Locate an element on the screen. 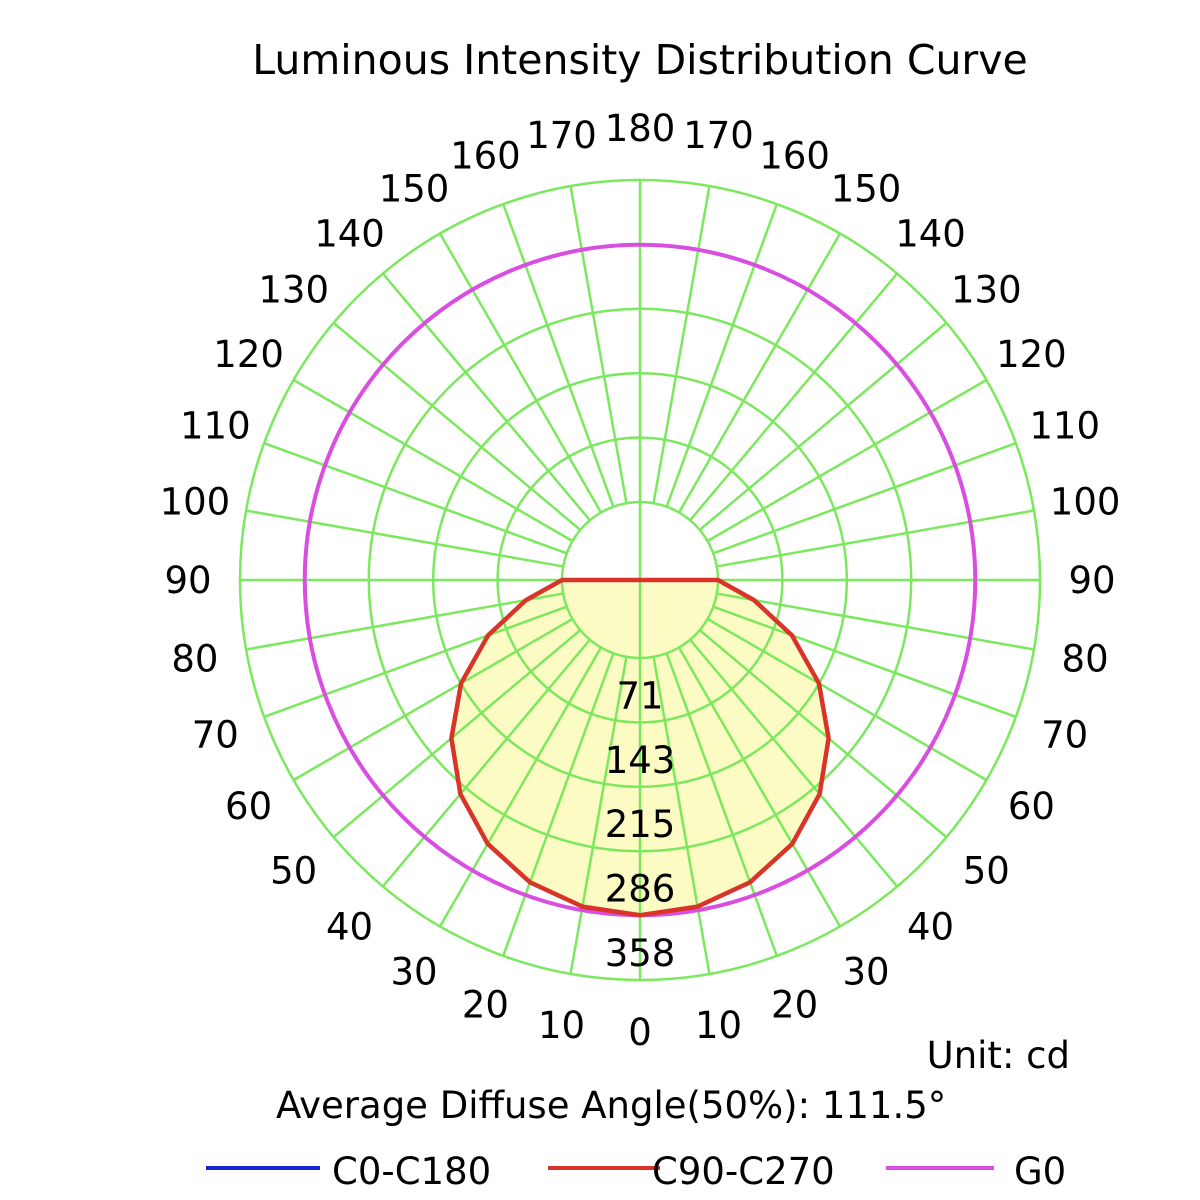  diffuse-angle-label: Average Diffuse Angle(50%): 111.5° is located at coordinates (611, 1105).